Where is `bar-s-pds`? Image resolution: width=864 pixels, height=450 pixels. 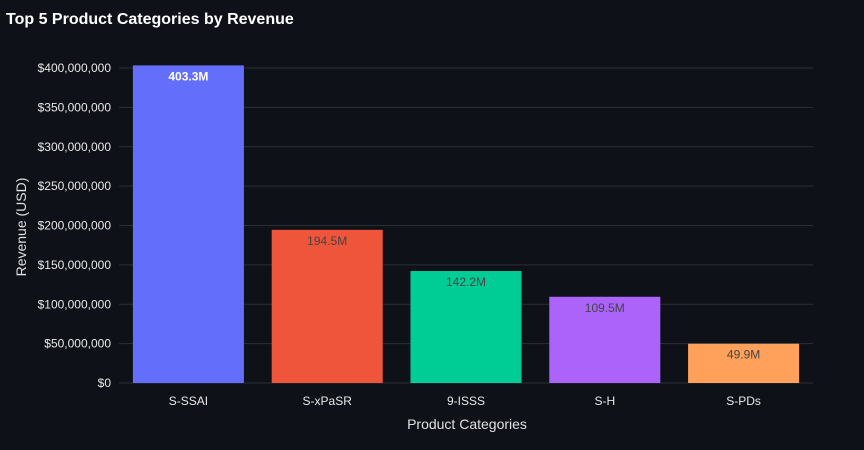 bar-s-pds is located at coordinates (744, 363).